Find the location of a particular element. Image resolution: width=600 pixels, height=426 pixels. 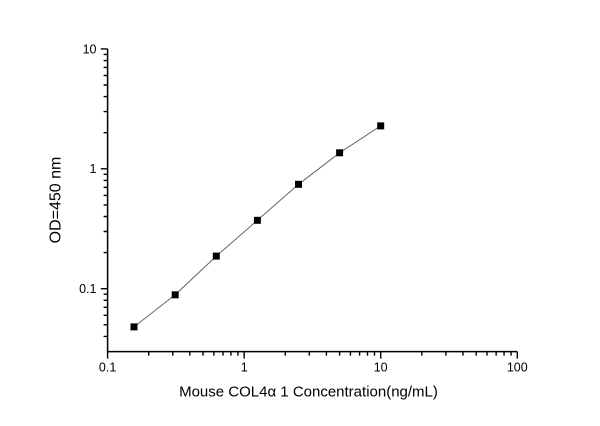

svg-text: 100 is located at coordinates (517, 367).